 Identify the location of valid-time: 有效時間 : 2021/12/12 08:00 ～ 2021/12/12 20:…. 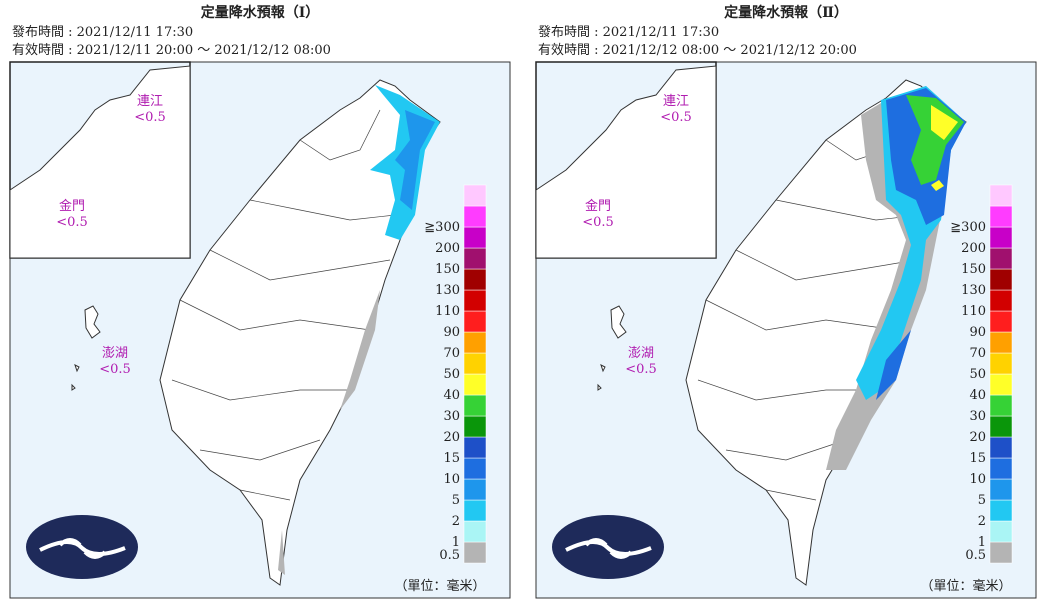
(697, 50).